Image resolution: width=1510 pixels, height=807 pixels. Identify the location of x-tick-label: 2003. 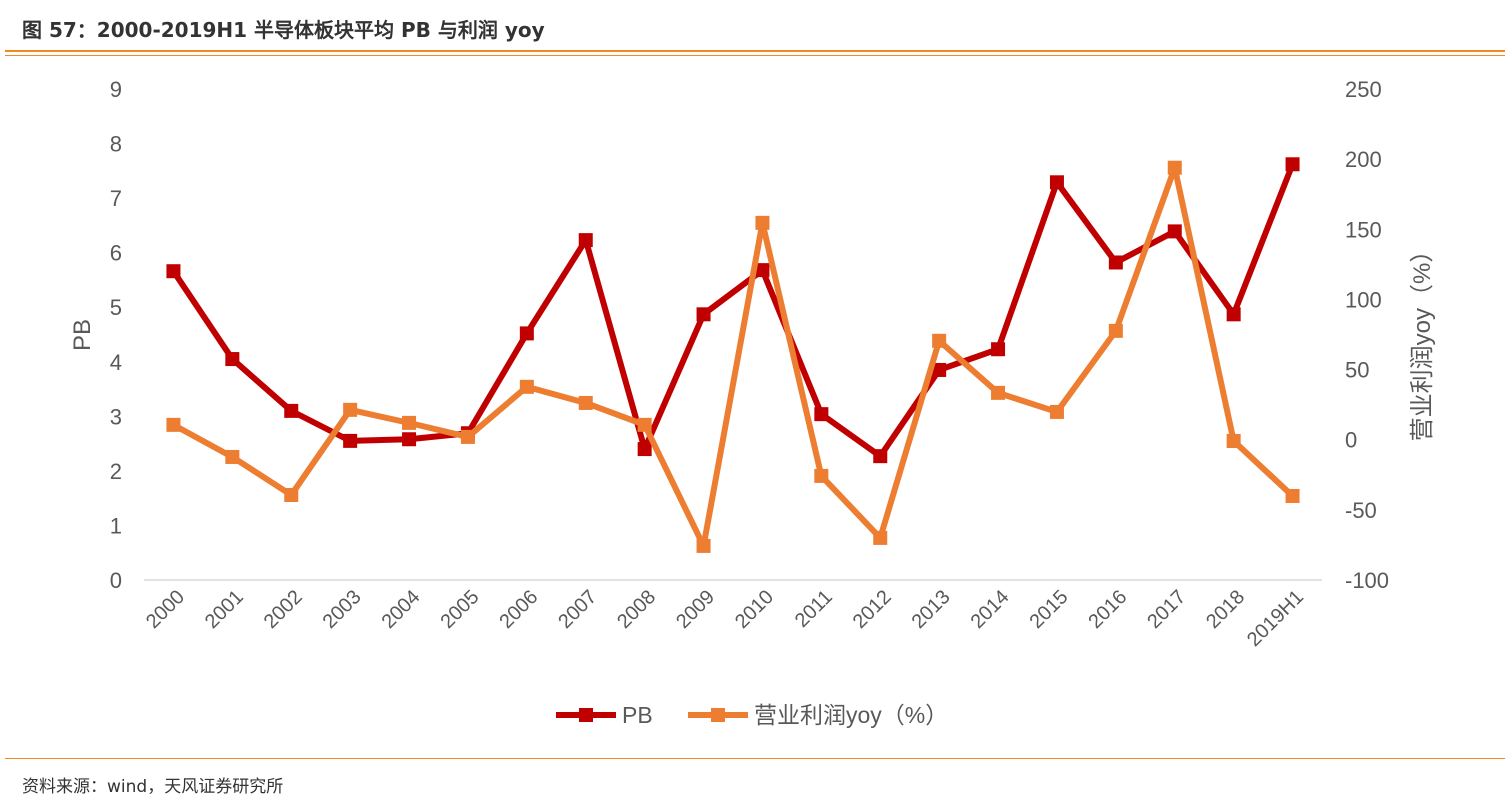
(342, 609).